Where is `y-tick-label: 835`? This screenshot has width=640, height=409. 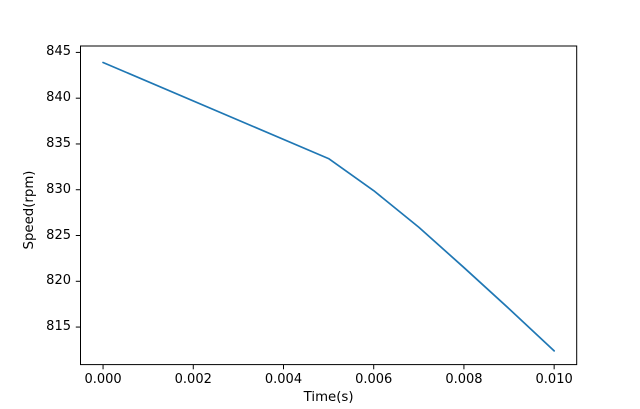 y-tick-label: 835 is located at coordinates (58, 143).